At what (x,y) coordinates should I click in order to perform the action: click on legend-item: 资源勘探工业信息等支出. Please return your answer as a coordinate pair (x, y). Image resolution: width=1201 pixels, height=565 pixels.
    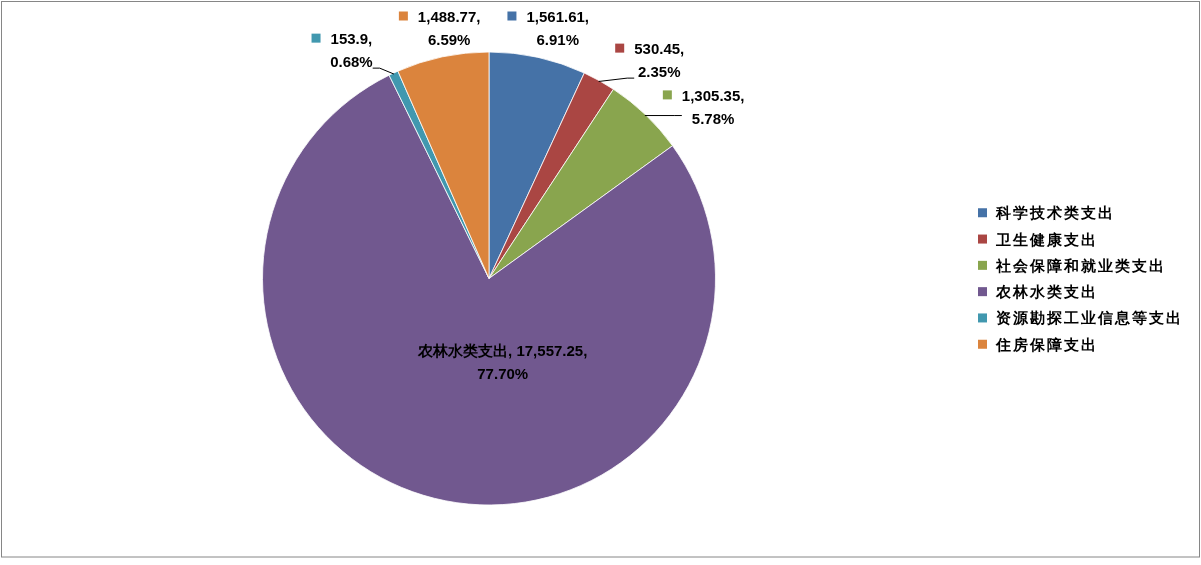
    Looking at the image, I should click on (1080, 318).